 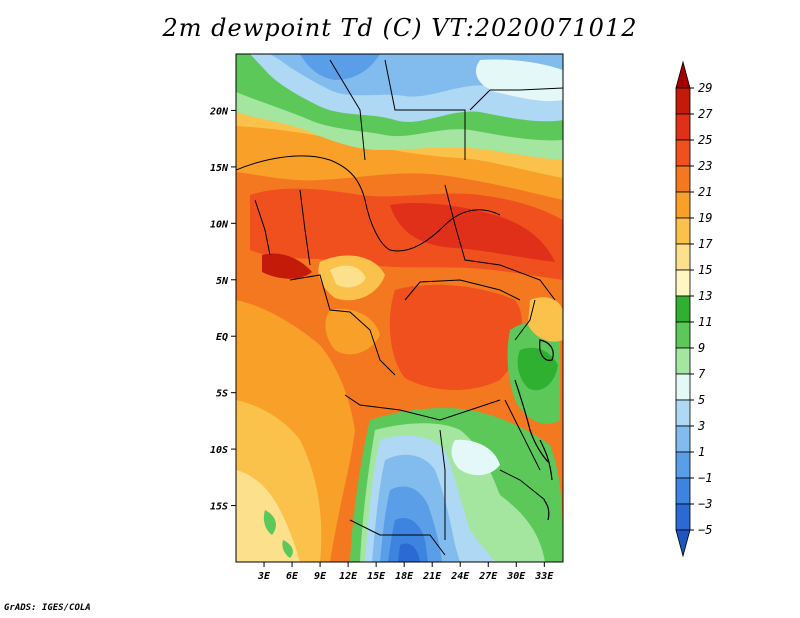 I want to click on colorbar-label: 13, so click(x=705, y=296).